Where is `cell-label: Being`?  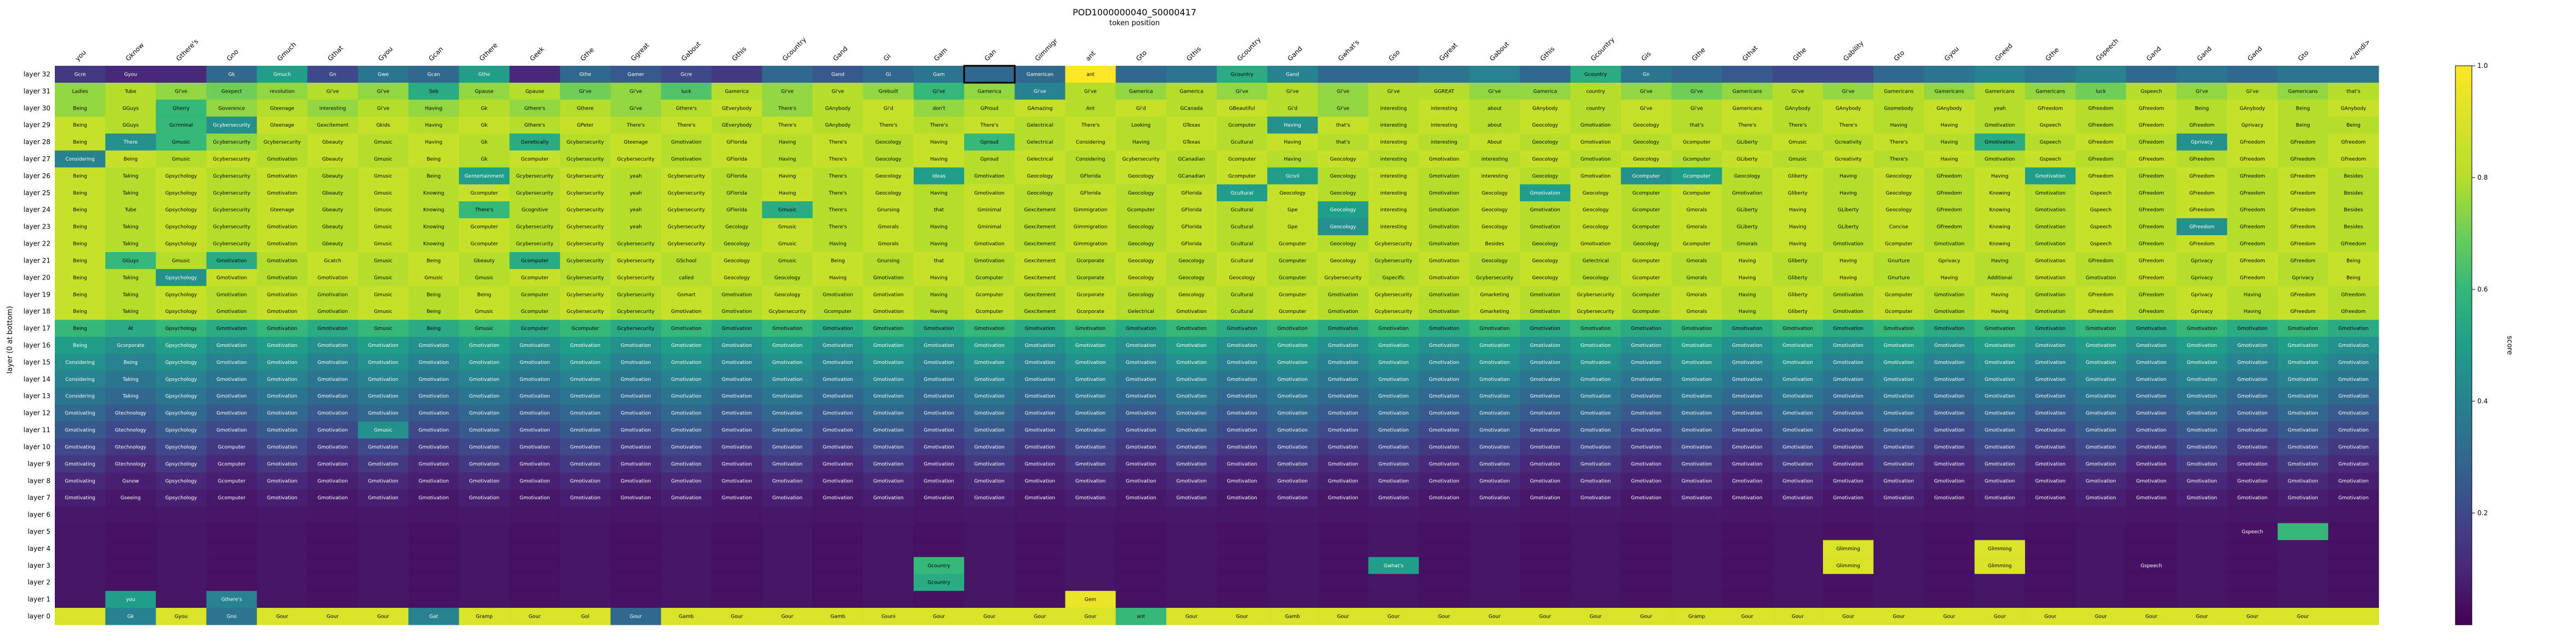
cell-label: Being is located at coordinates (433, 261).